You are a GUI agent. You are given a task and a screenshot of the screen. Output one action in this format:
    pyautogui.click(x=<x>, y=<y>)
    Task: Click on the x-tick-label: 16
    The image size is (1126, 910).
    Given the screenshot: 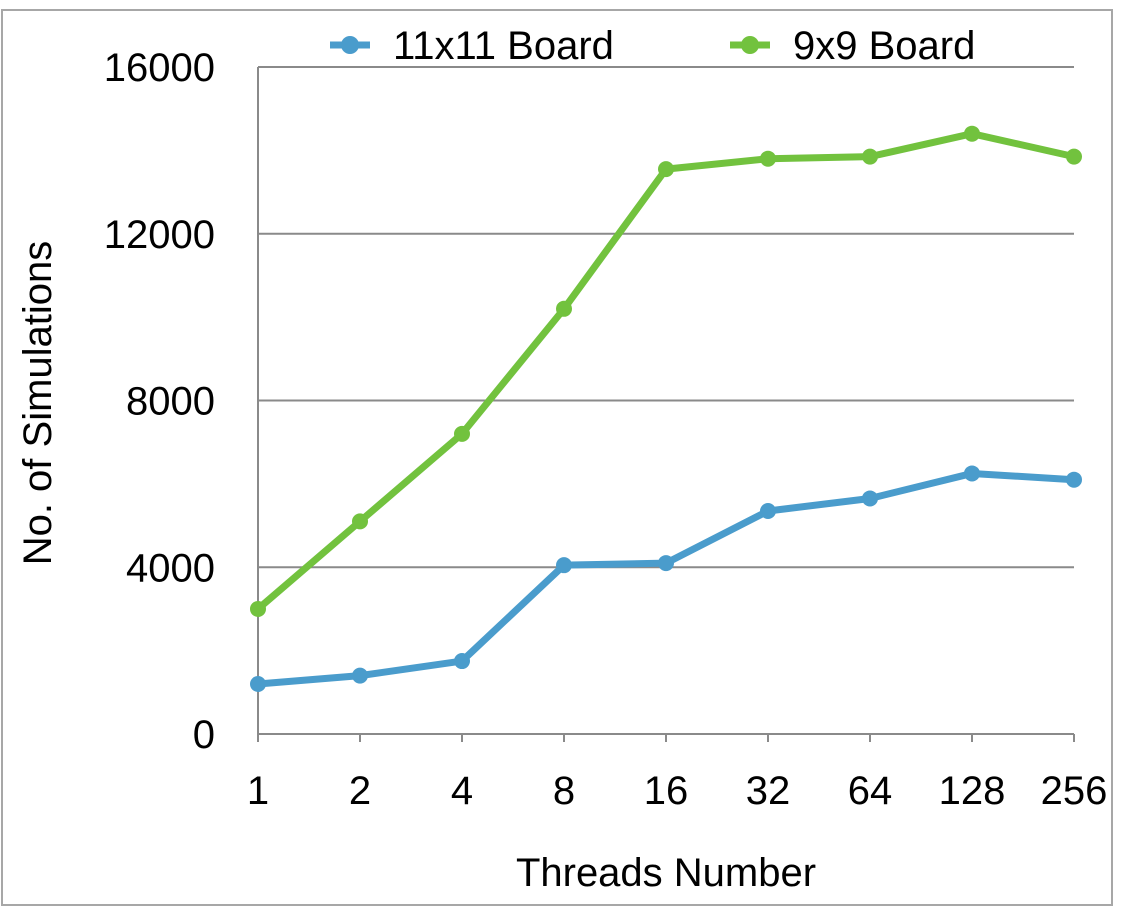 What is the action you would take?
    pyautogui.click(x=666, y=791)
    